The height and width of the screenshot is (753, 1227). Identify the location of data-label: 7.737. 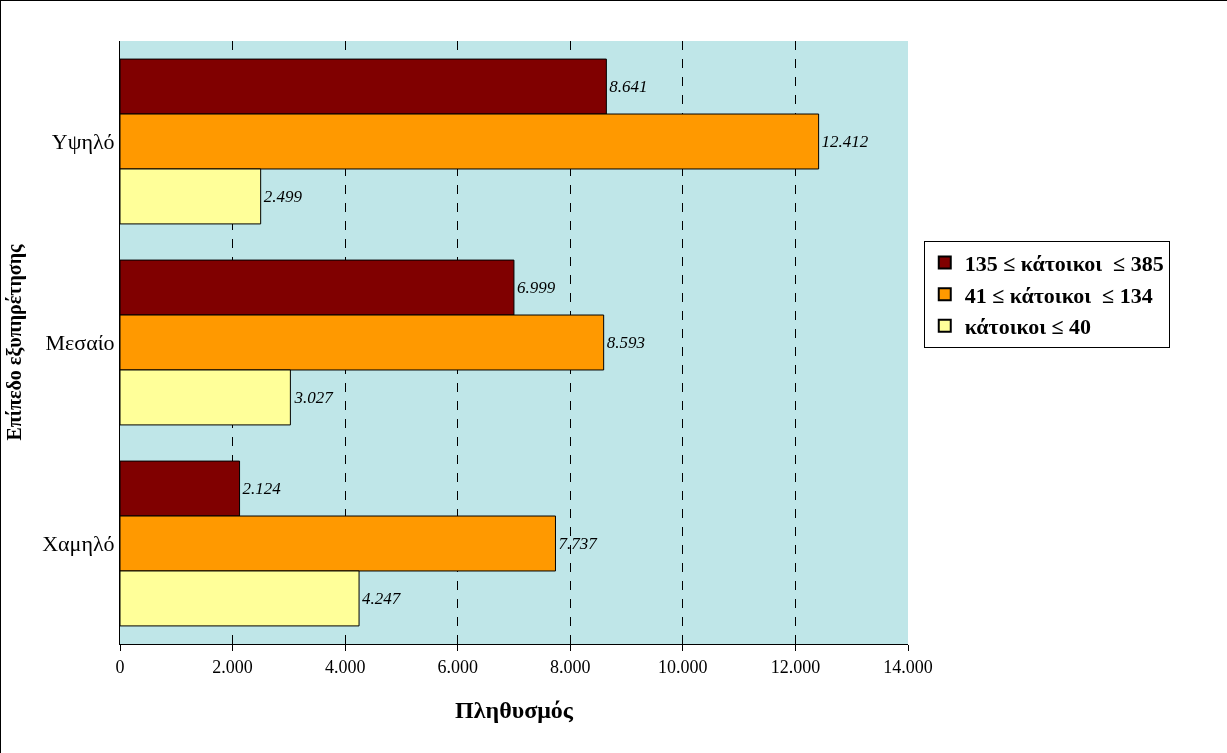
(578, 543).